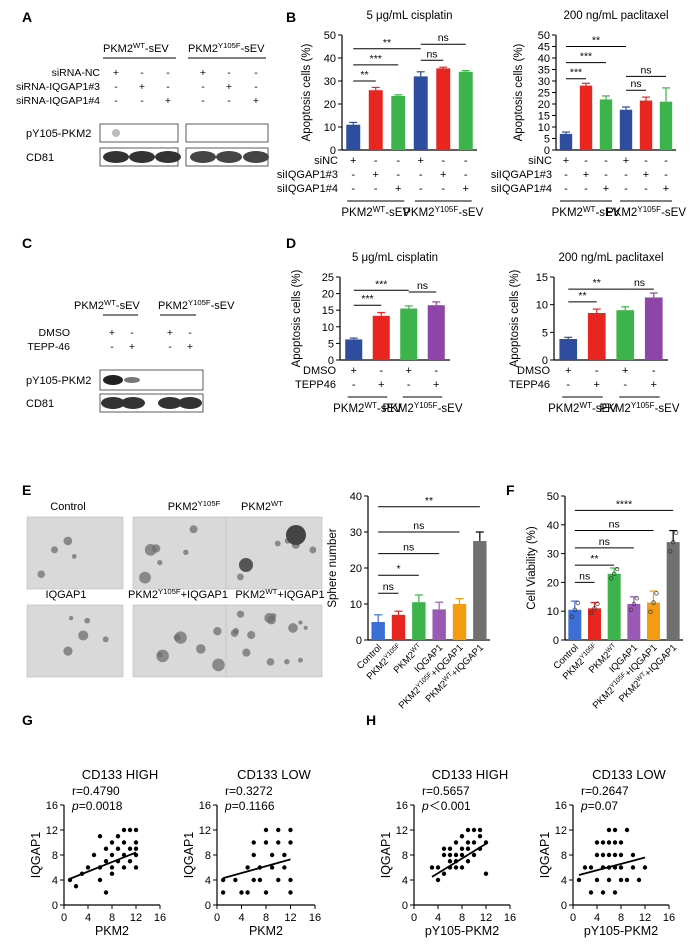 The image size is (697, 952). What do you see at coordinates (27, 243) in the screenshot?
I see `panel-letter-C: C` at bounding box center [27, 243].